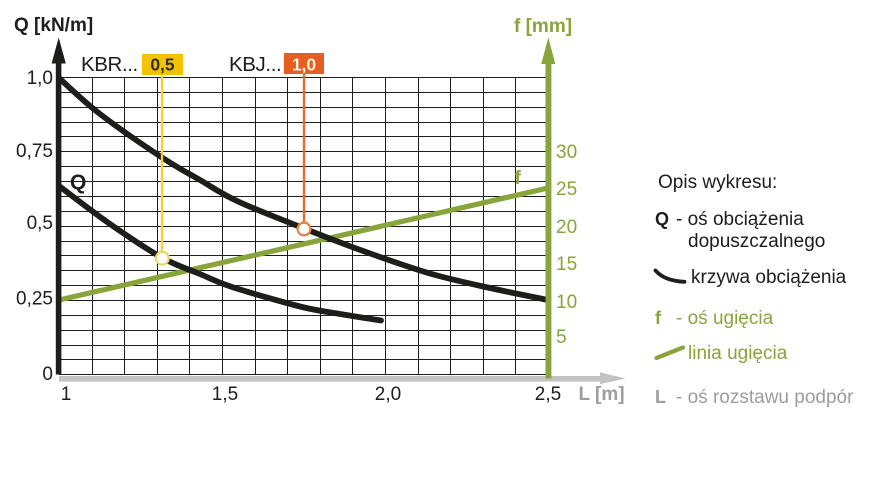  I want to click on svg-text: 0,25, so click(34, 299).